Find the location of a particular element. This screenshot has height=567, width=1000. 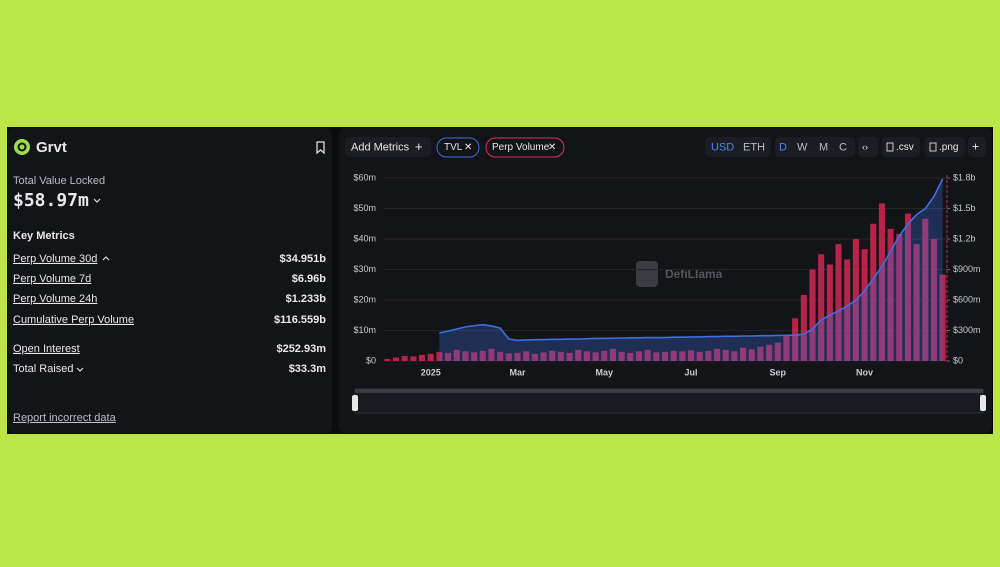

add-metrics-button is located at coordinates (388, 147).